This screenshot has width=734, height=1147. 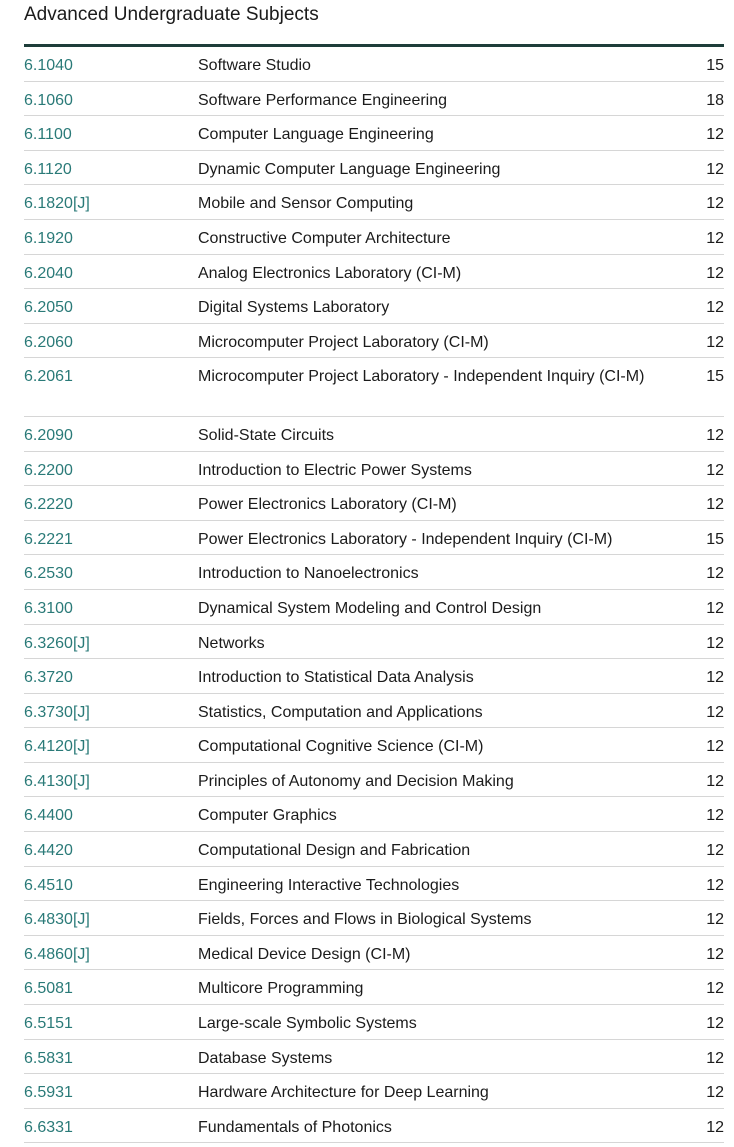 I want to click on subject-name: Microcomputer Project Laboratory (CI-M), so click(x=343, y=342).